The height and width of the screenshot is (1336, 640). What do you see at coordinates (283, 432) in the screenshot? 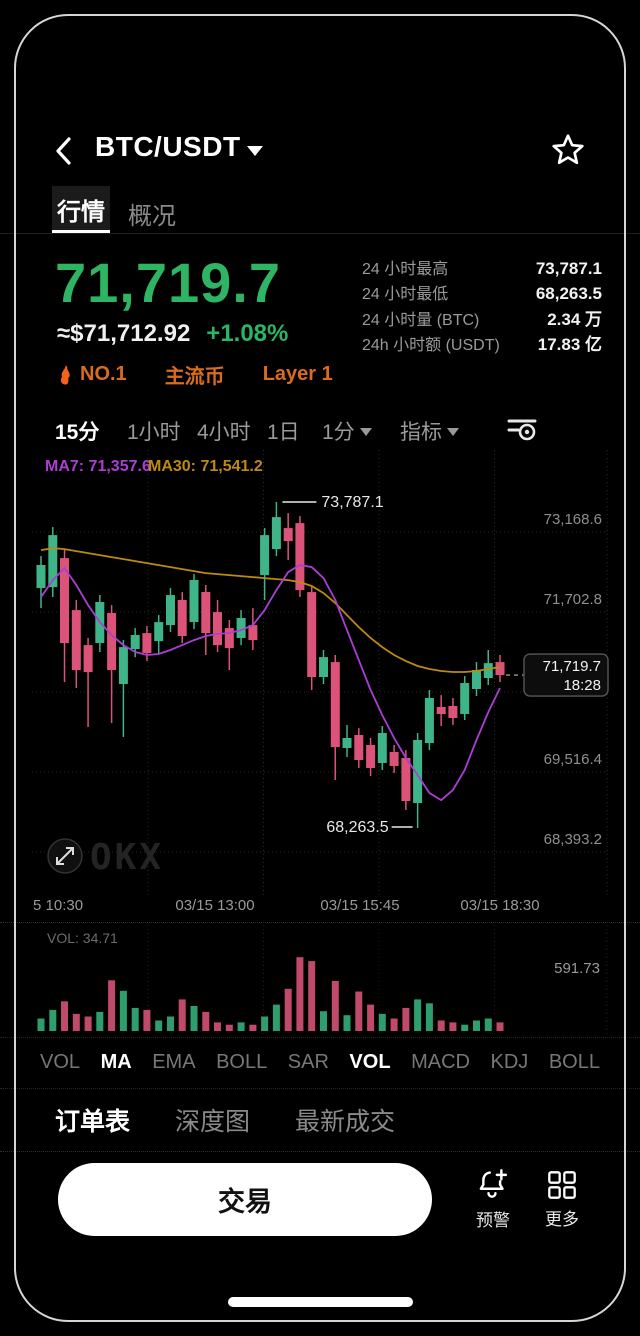
I see `timeframe-1d: 1日` at bounding box center [283, 432].